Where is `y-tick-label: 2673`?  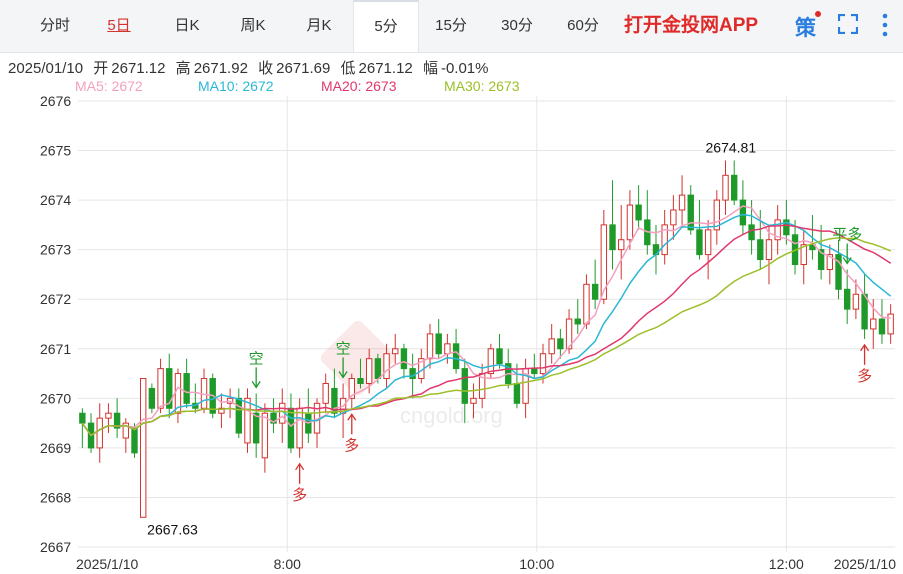
y-tick-label: 2673 is located at coordinates (55, 250).